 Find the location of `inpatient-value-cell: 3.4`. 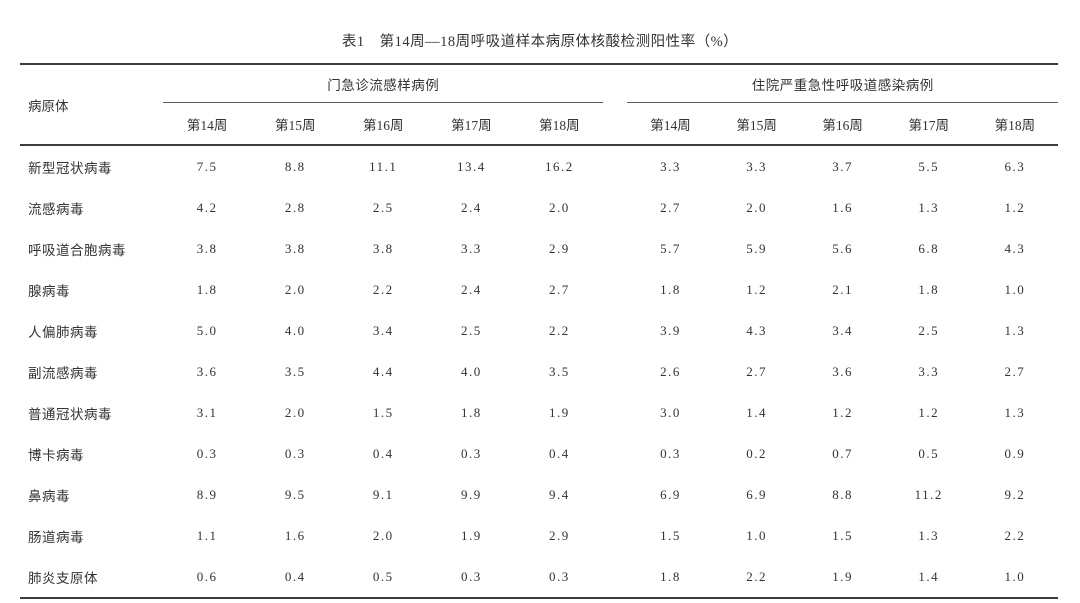

inpatient-value-cell: 3.4 is located at coordinates (843, 330).